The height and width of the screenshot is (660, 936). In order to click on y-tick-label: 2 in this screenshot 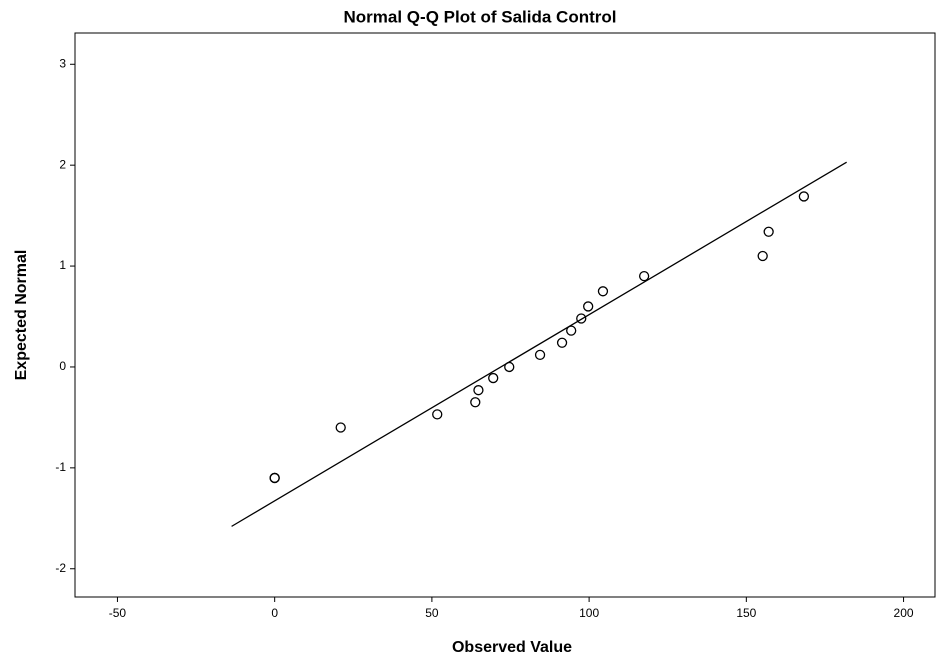, I will do `click(62, 164)`.